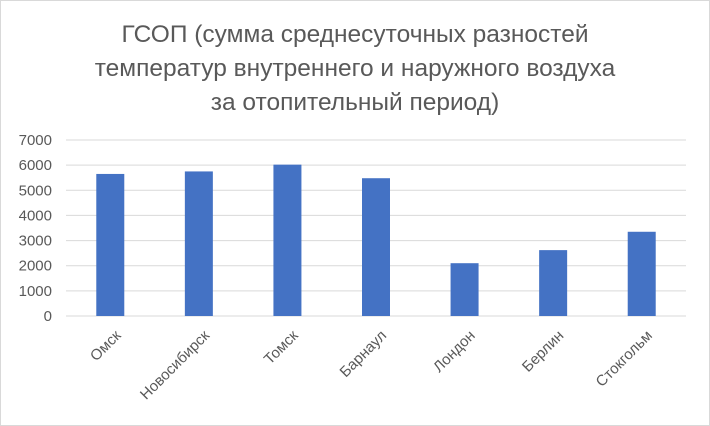 Image resolution: width=710 pixels, height=426 pixels. What do you see at coordinates (543, 351) in the screenshot?
I see `x-tick-label: Берлин` at bounding box center [543, 351].